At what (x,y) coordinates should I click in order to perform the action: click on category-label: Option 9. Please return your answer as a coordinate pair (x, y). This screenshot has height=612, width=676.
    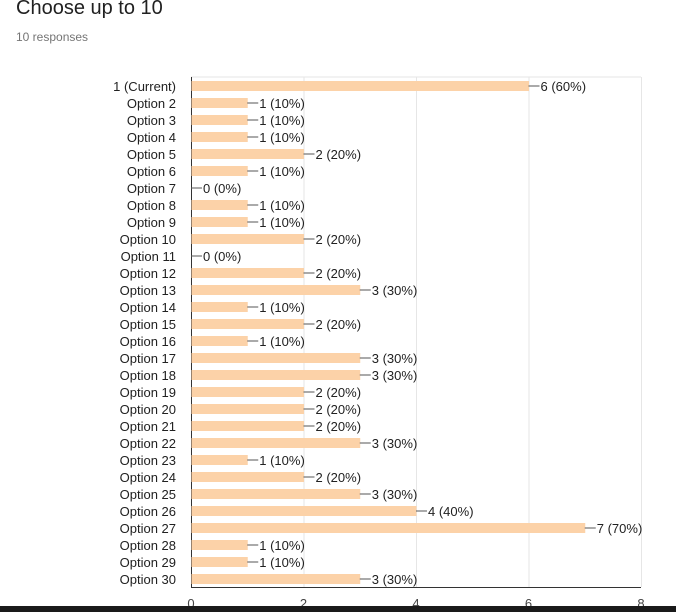
    Looking at the image, I should click on (151, 222).